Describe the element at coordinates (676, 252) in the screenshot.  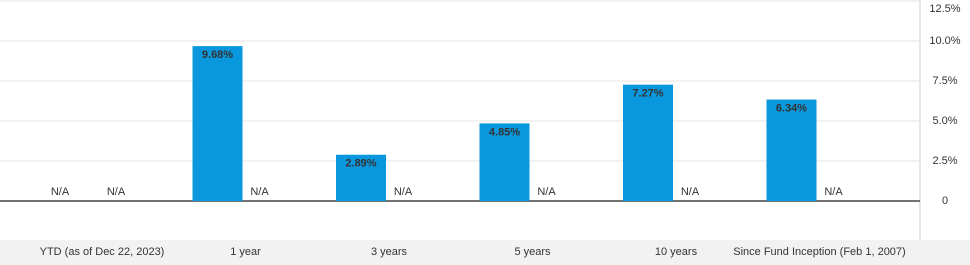
I see `x-tick-label: 10 years` at that location.